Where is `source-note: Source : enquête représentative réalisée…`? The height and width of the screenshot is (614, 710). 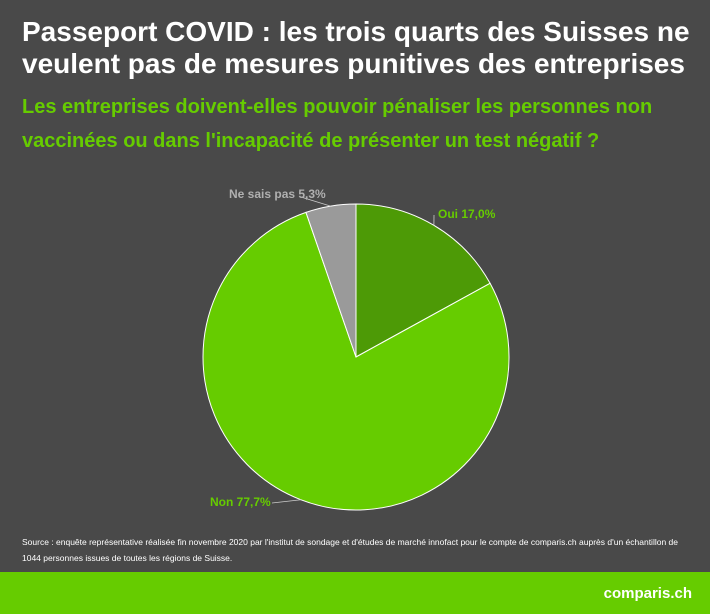
source-note: Source : enquête représentative réalisée… is located at coordinates (350, 550).